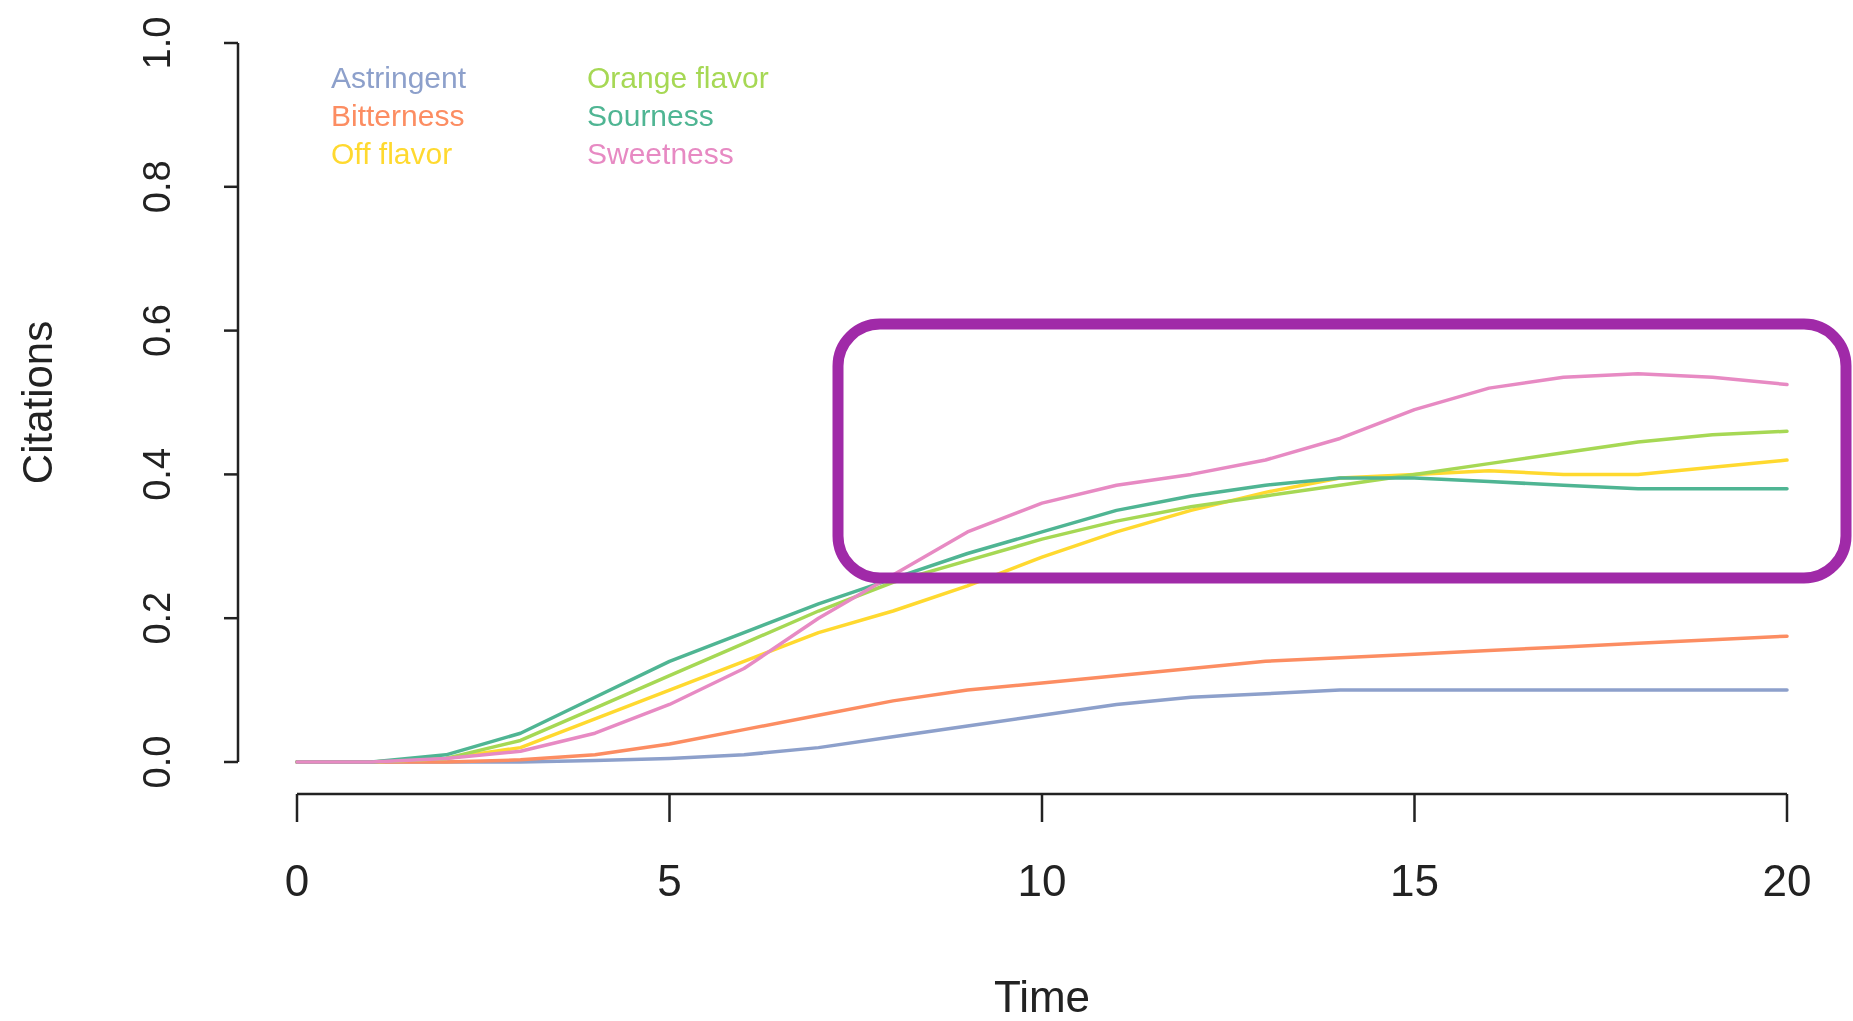 The image size is (1853, 1021). What do you see at coordinates (157, 762) in the screenshot?
I see `y-tick-label: 0.0` at bounding box center [157, 762].